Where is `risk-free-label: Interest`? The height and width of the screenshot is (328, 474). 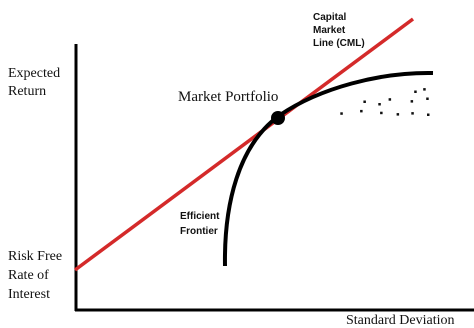
risk-free-label: Interest is located at coordinates (29, 294).